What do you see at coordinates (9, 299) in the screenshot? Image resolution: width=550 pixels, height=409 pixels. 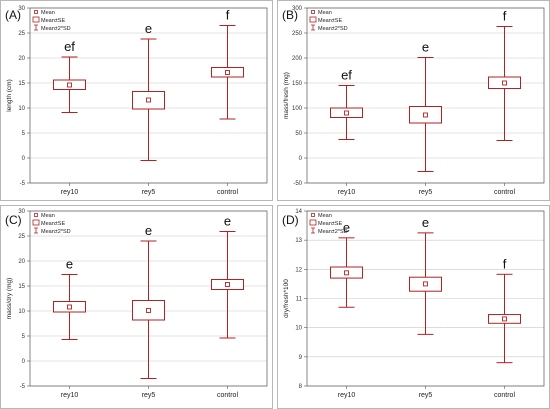 I see `y-axis-label: mass/dry (mg)` at bounding box center [9, 299].